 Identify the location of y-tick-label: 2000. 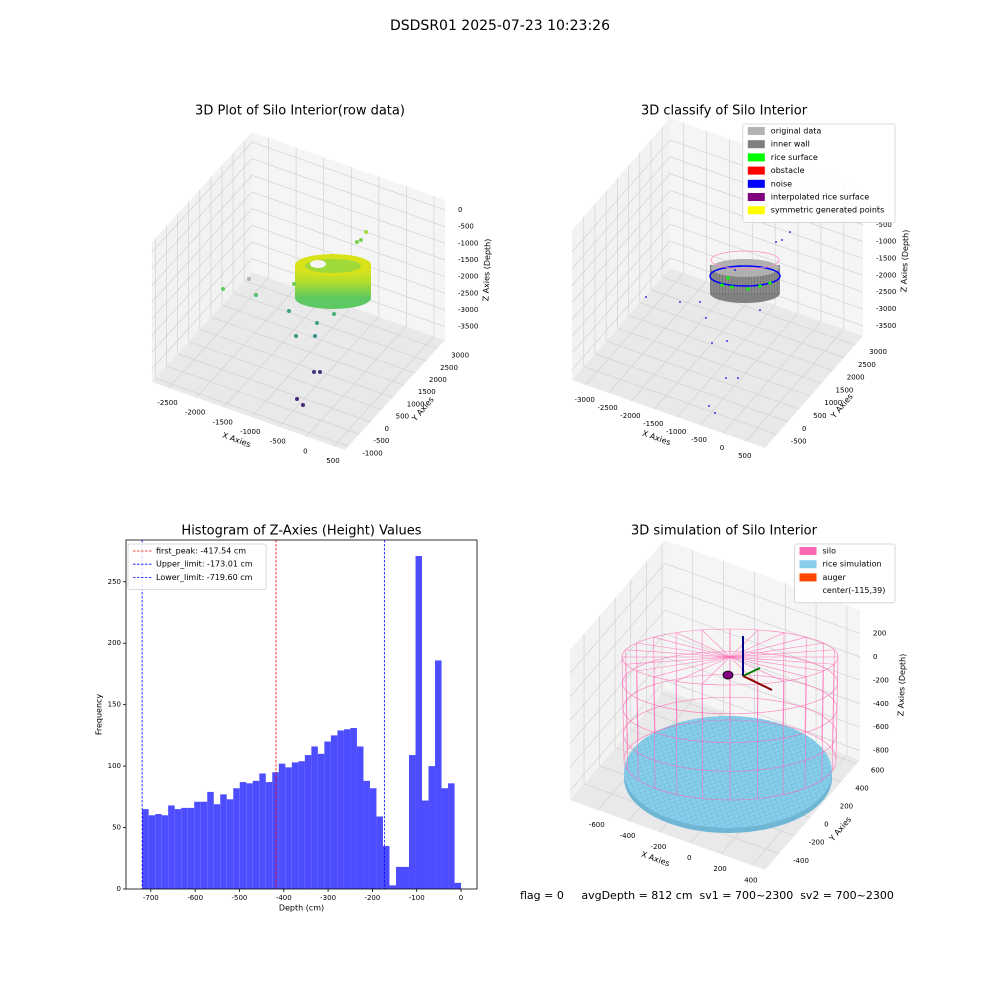
(438, 380).